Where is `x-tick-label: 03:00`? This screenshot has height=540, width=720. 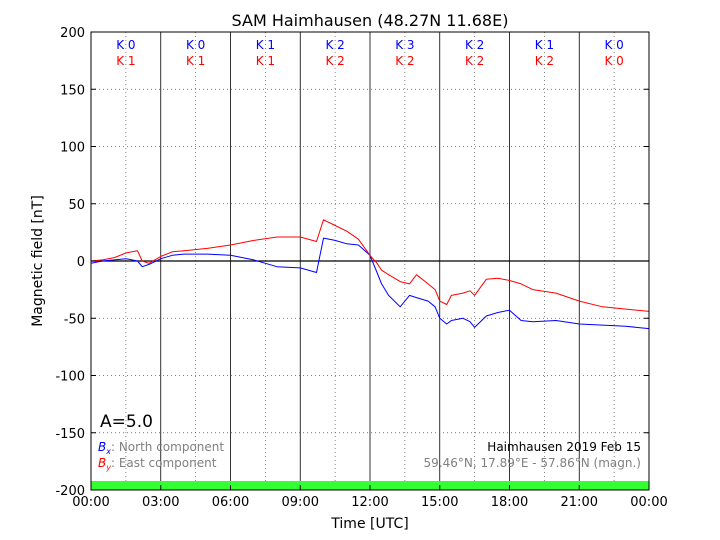
x-tick-label: 03:00 is located at coordinates (160, 502).